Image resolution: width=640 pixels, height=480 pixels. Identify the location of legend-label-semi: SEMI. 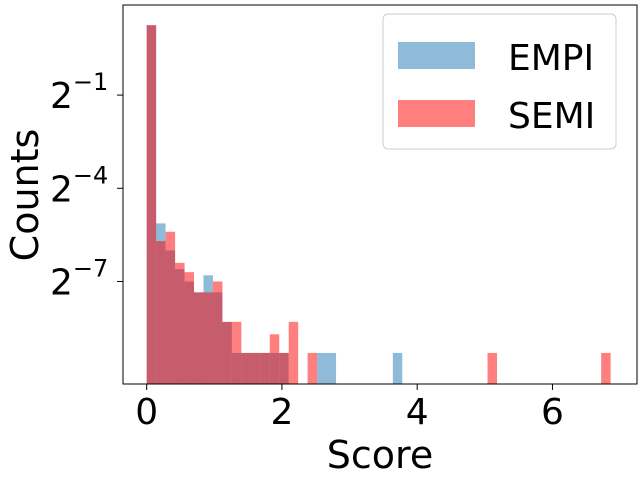
(551, 116).